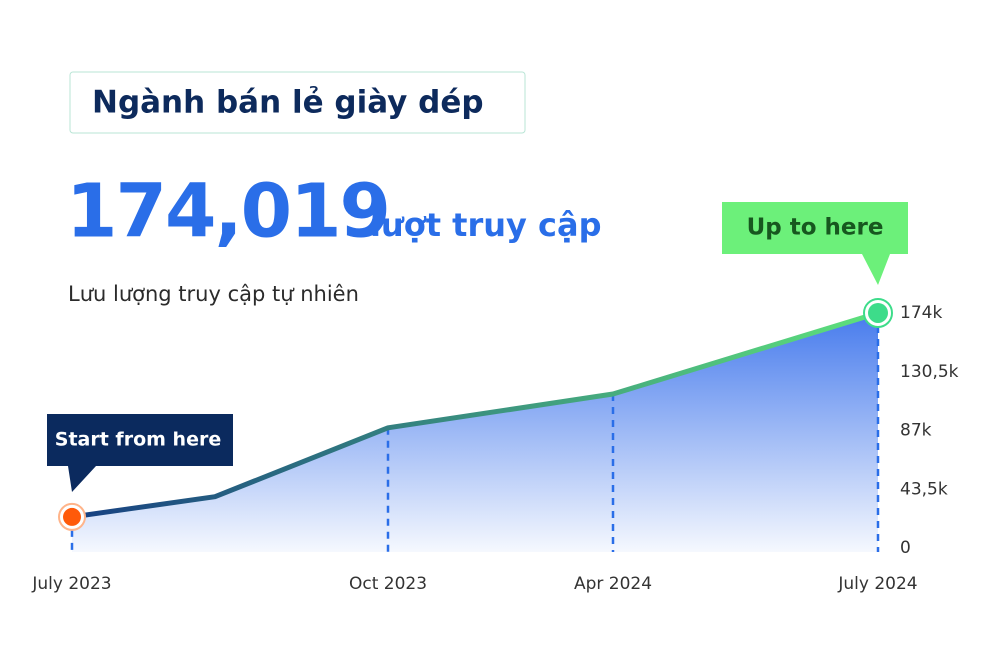 The height and width of the screenshot is (663, 984). What do you see at coordinates (72, 516) in the screenshot?
I see `start-point` at bounding box center [72, 516].